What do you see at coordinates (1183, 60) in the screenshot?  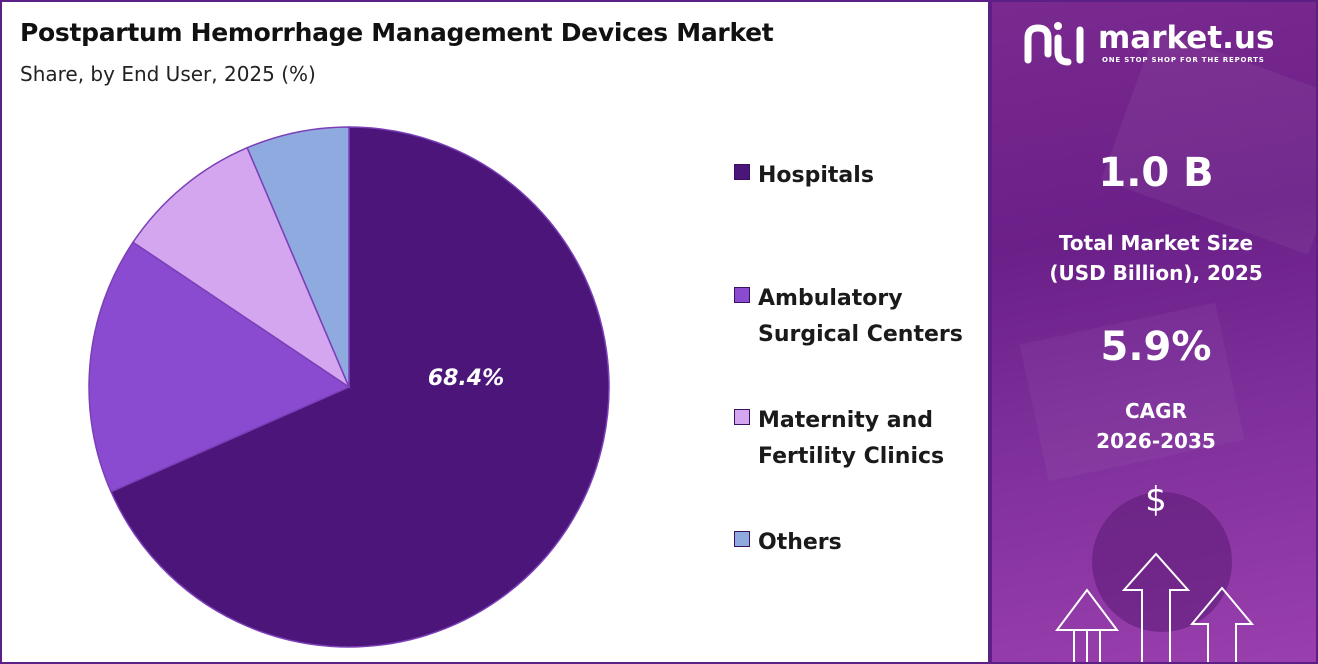 I see `logo-tagline: ONE STOP SHOP FOR THE REPORTS` at bounding box center [1183, 60].